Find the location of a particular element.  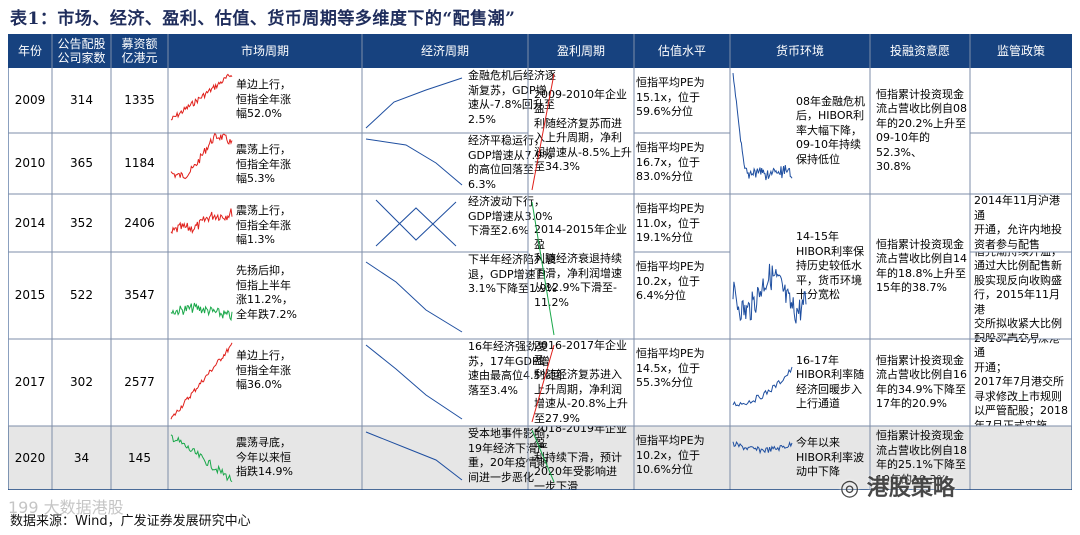

market-line-2015 is located at coordinates (201, 312).